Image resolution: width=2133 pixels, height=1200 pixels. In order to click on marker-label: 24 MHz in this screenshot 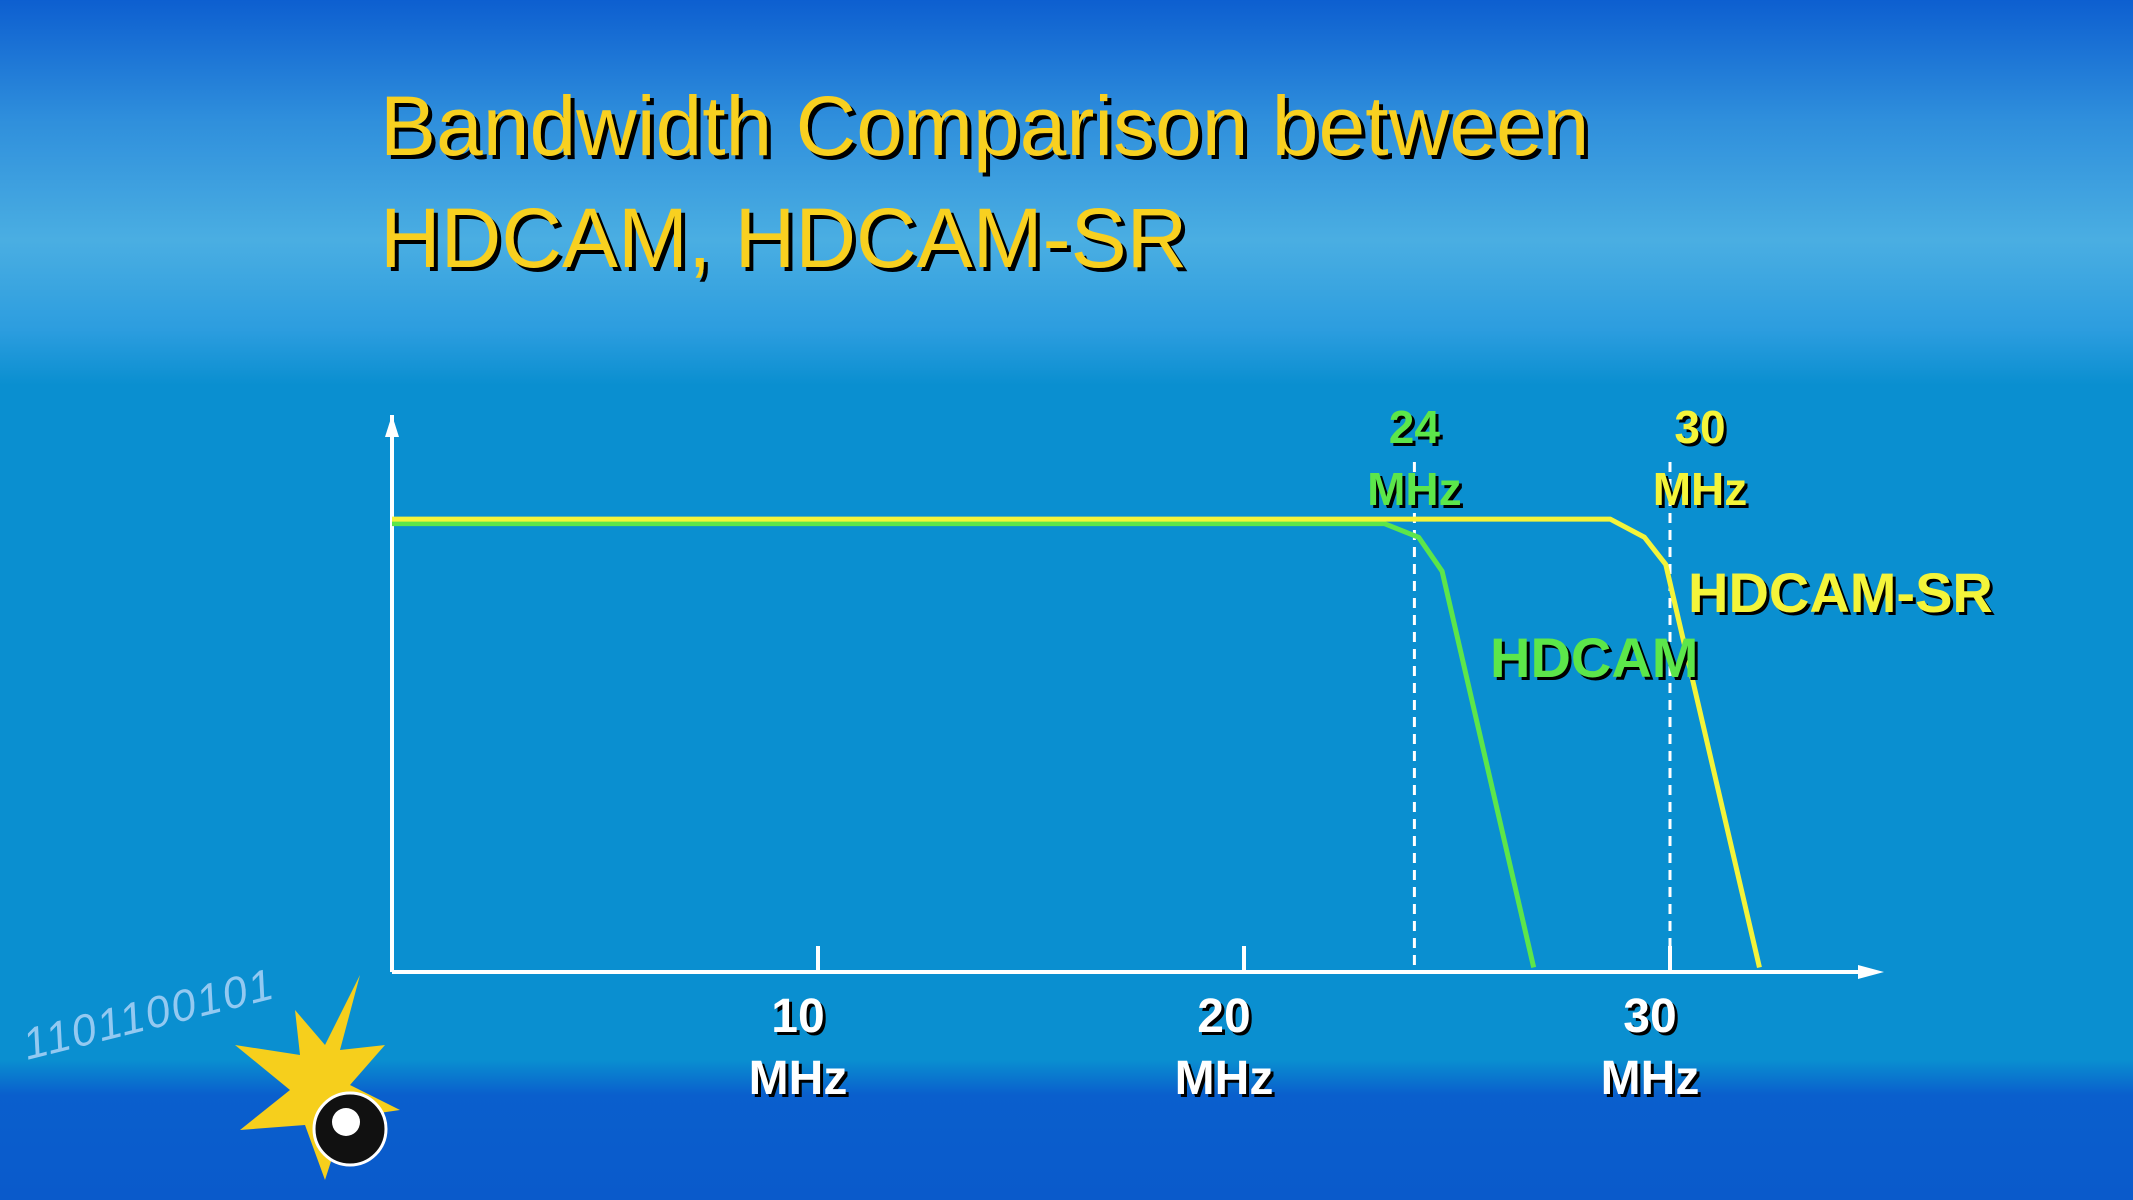, I will do `click(1414, 458)`.